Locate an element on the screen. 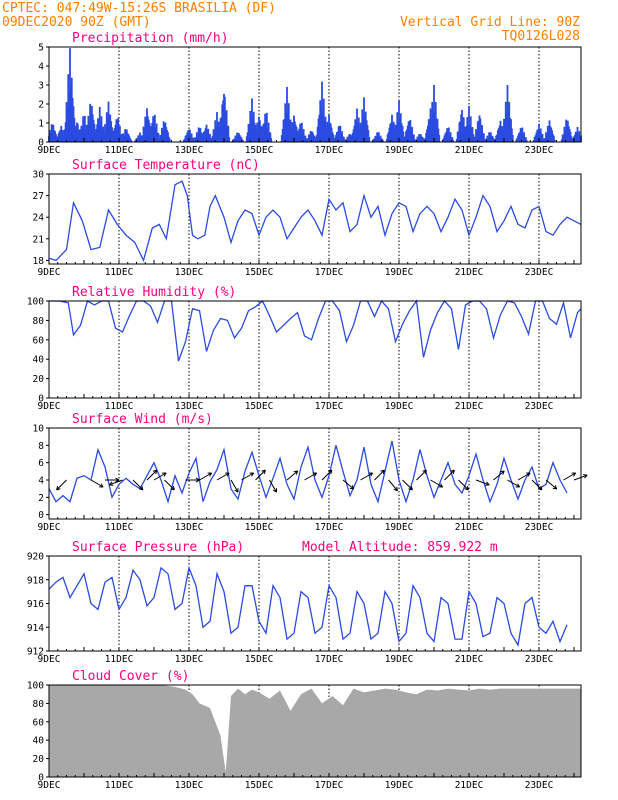 This screenshot has height=800, width=618. y-tick-label: 24 is located at coordinates (39, 218).